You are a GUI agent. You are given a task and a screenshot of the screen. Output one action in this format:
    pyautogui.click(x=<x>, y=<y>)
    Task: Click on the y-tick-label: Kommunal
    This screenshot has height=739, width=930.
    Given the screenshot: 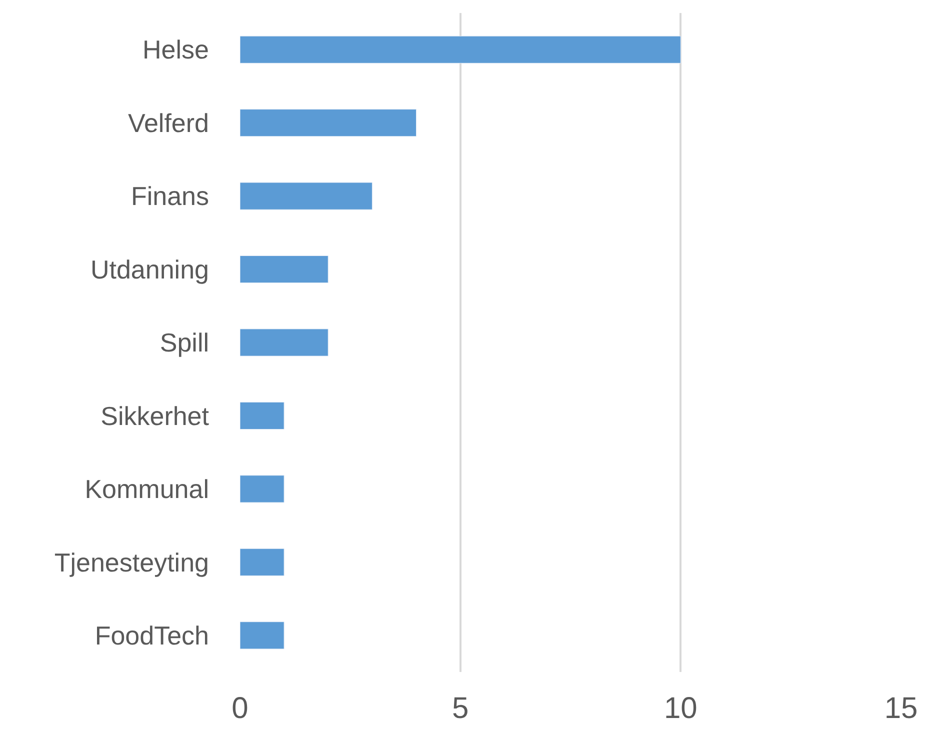 What is the action you would take?
    pyautogui.click(x=146, y=489)
    